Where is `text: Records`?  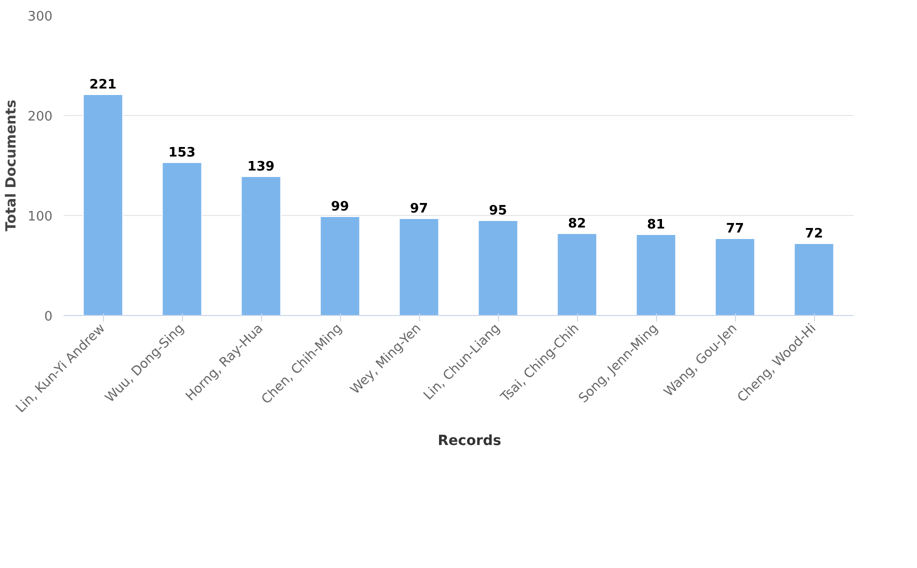
text: Records is located at coordinates (470, 441).